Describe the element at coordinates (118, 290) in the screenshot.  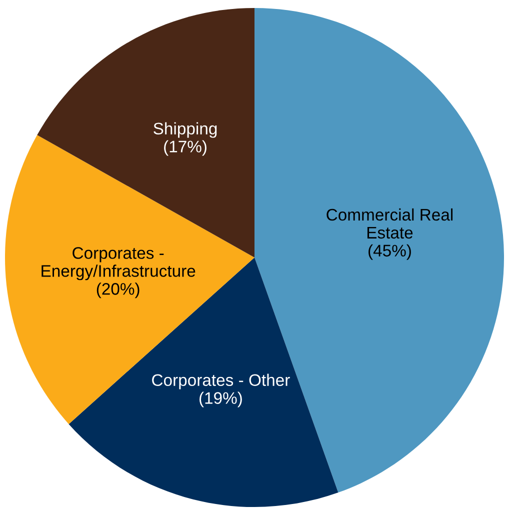
I see `data-label: (20%)` at that location.